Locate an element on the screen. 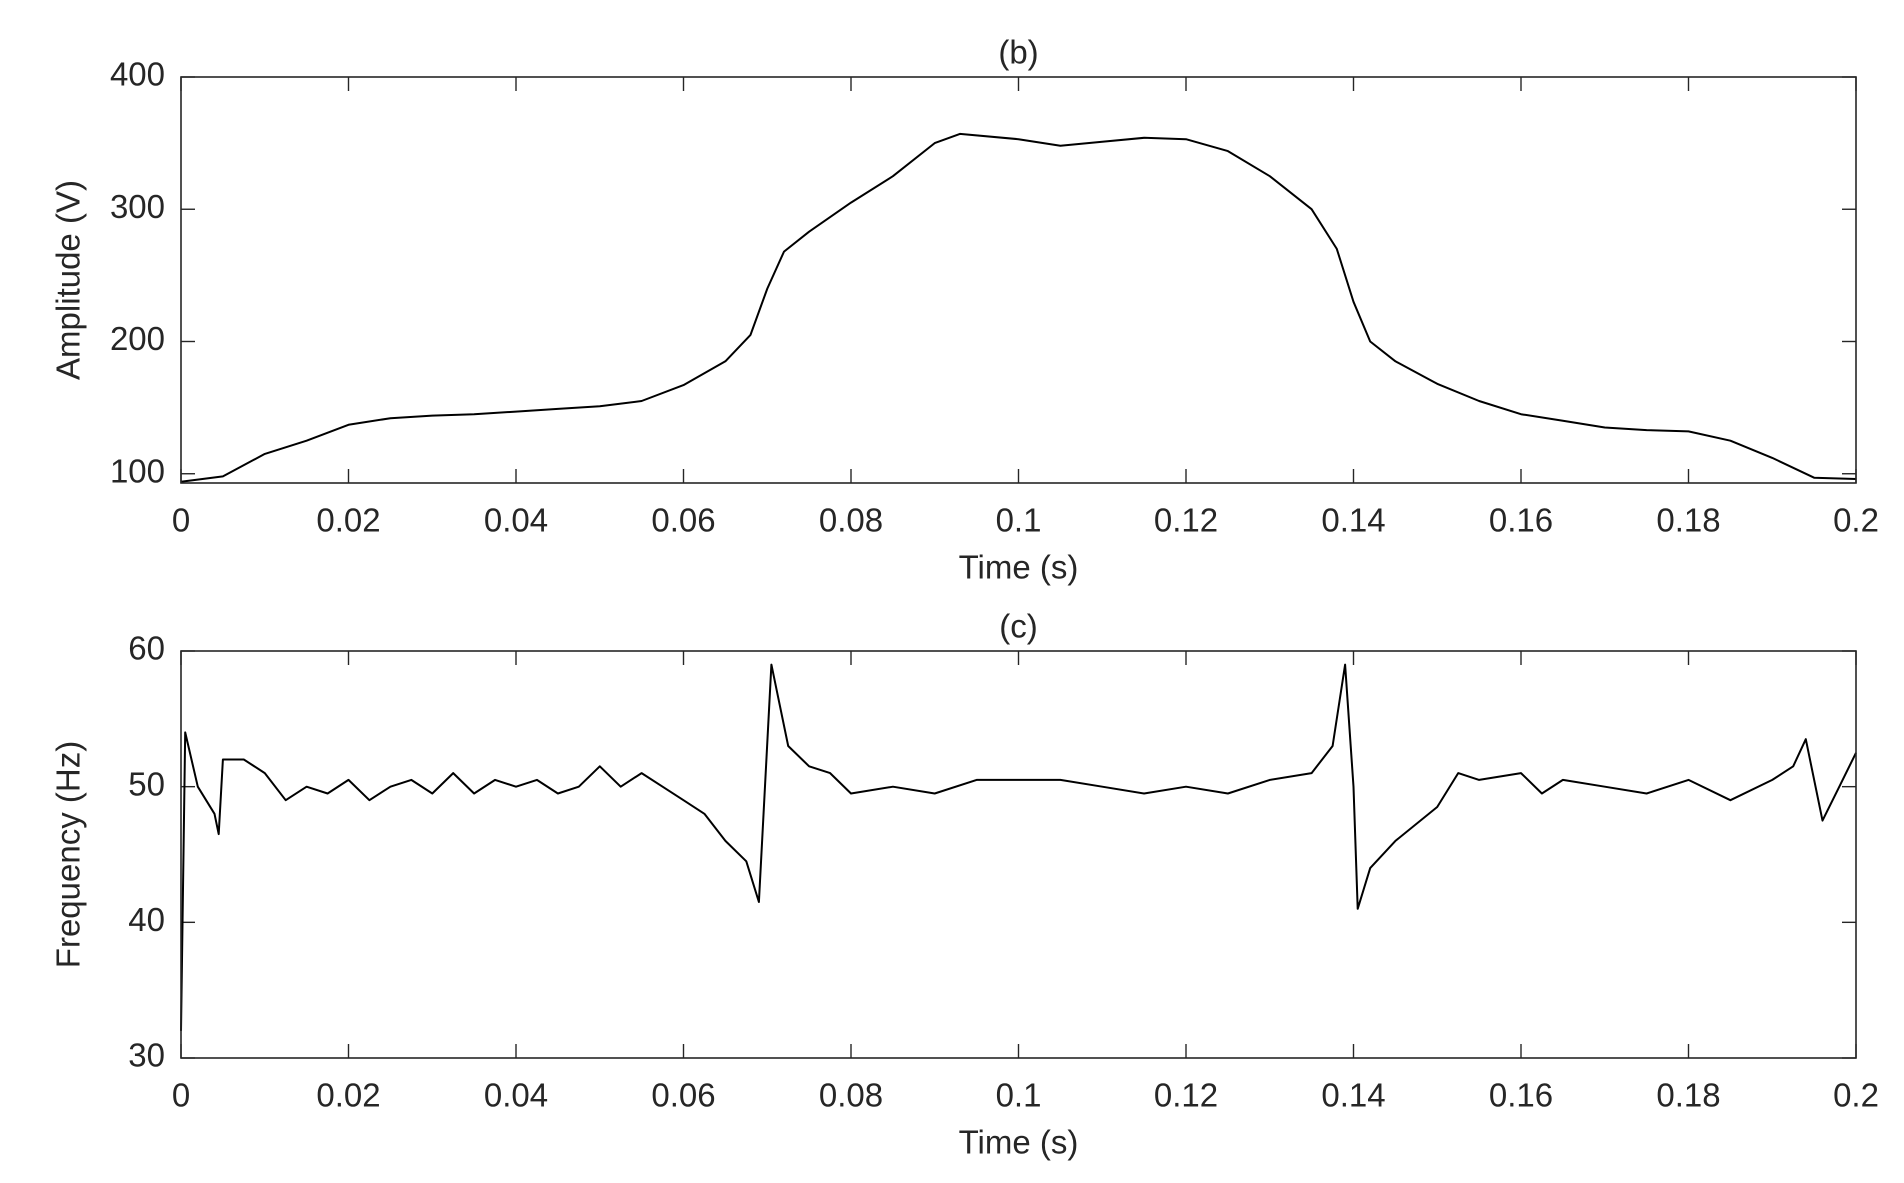 This screenshot has width=1904, height=1183. y-tick-label: 400 is located at coordinates (137, 74).